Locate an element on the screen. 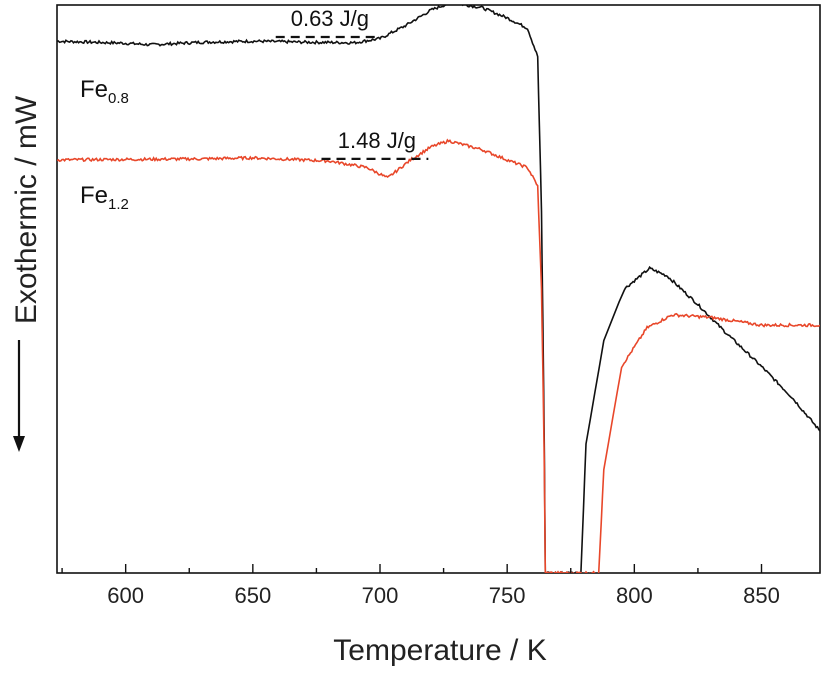 This screenshot has height=674, width=827. x-axis-ticks: 600 650 700 750 800 850 is located at coordinates (420, 586).